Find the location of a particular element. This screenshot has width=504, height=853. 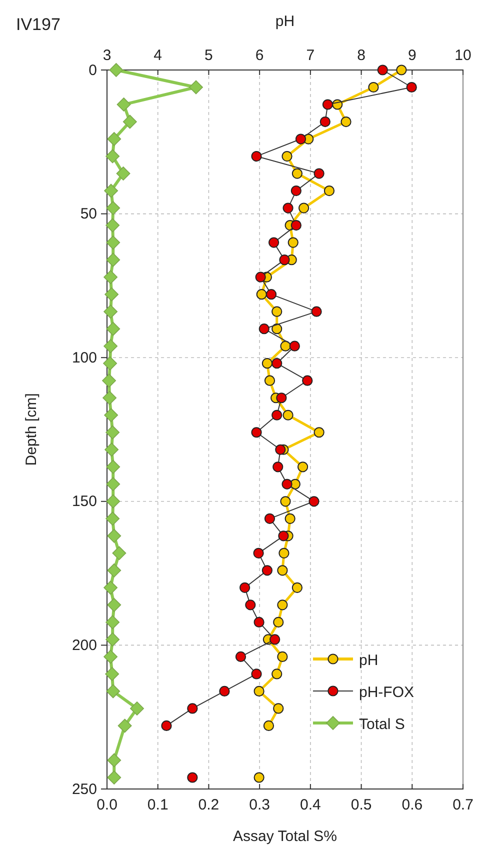

x2-tick-label: 9 is located at coordinates (412, 55).